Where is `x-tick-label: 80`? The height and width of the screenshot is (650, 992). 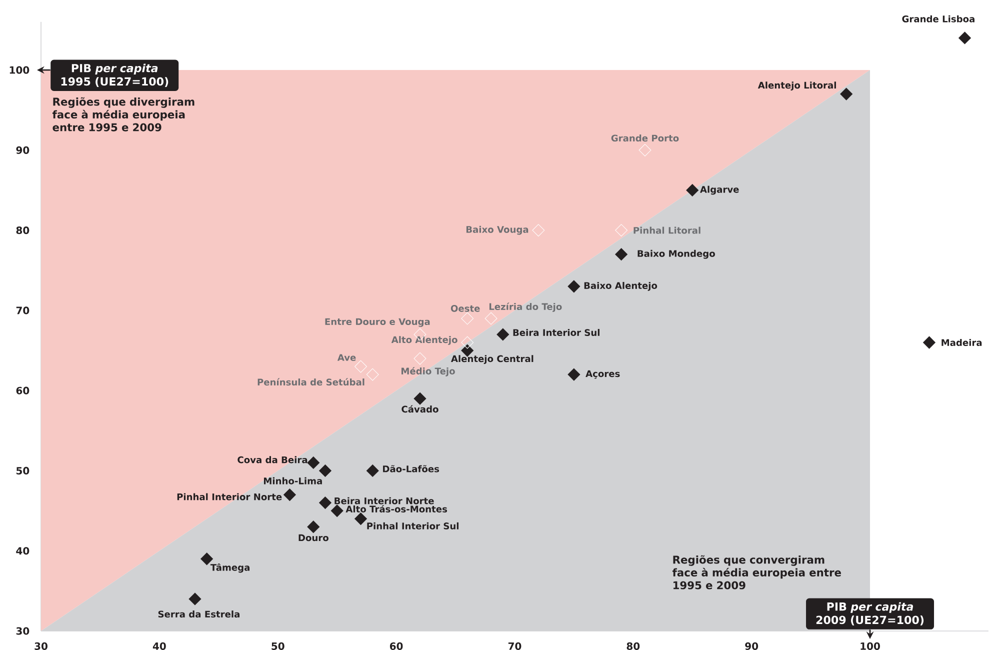 x-tick-label: 80 is located at coordinates (633, 646).